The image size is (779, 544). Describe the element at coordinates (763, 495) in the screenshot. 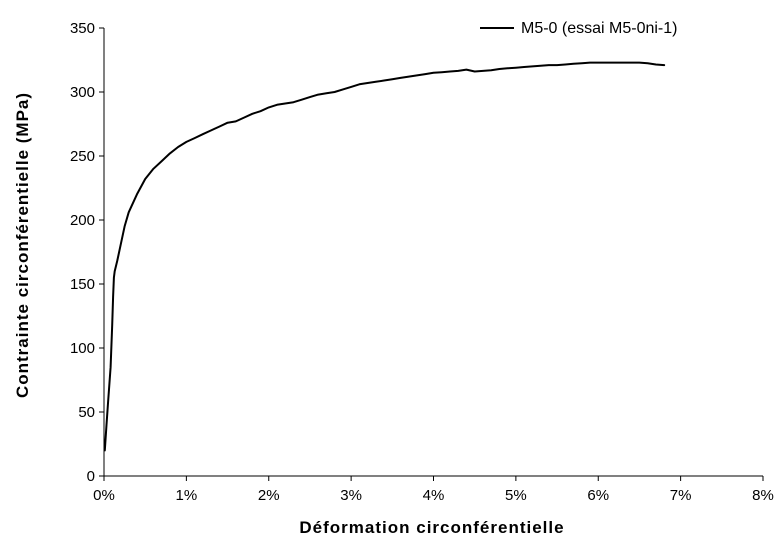

I see `x-tick-label: 8%` at that location.